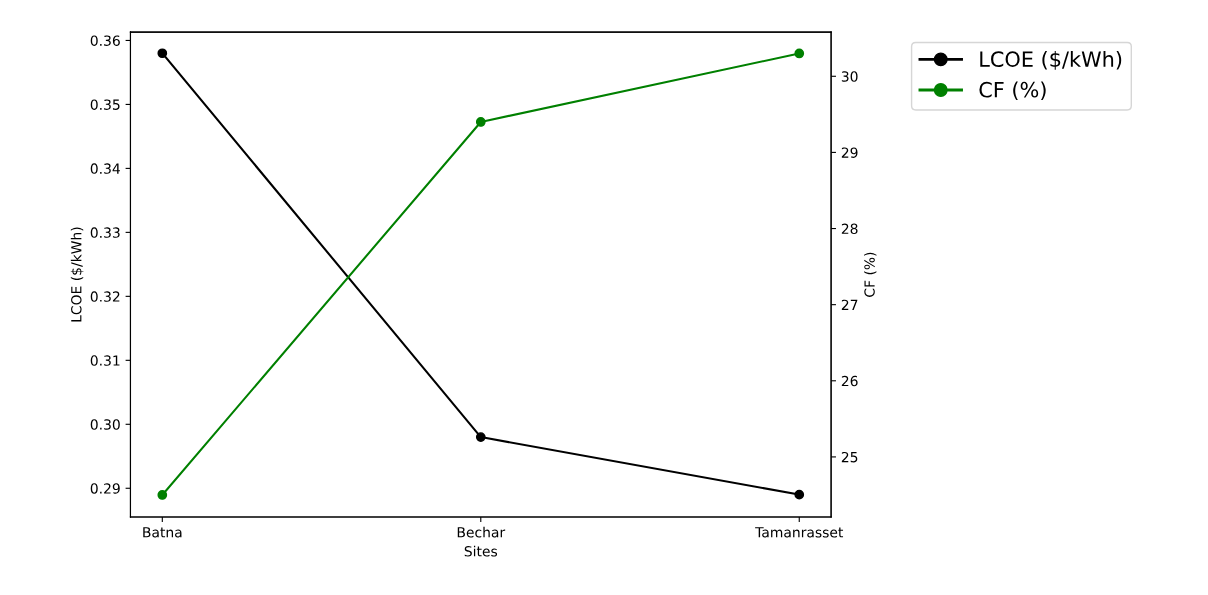  Describe the element at coordinates (849, 152) in the screenshot. I see `y2-tick-label: 29` at that location.